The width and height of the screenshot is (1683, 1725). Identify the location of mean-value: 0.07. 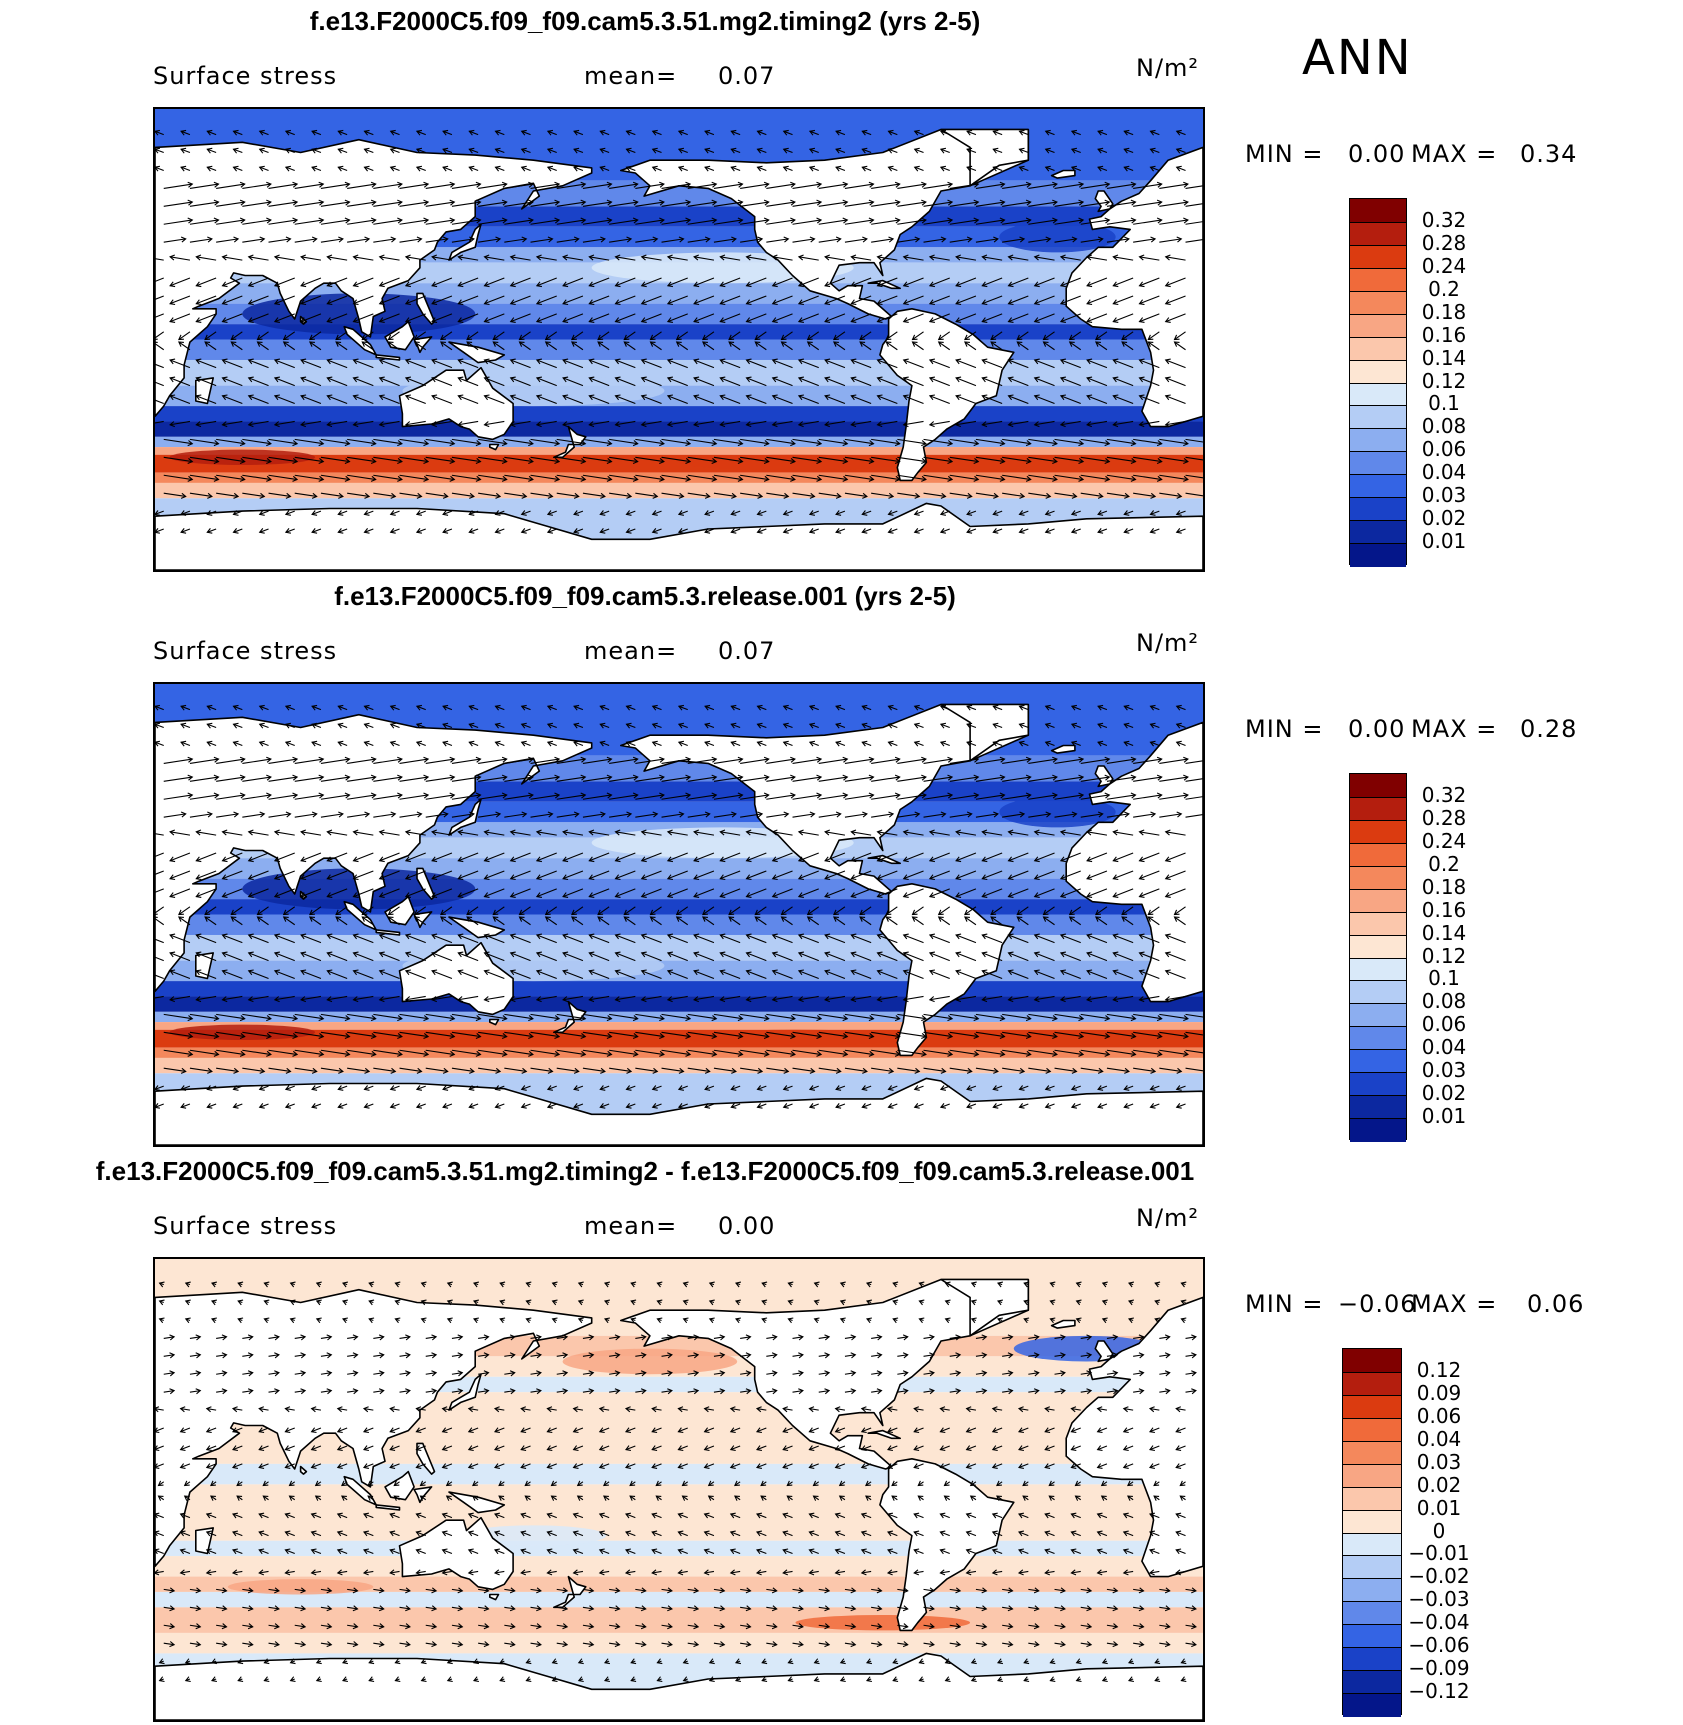
(747, 651).